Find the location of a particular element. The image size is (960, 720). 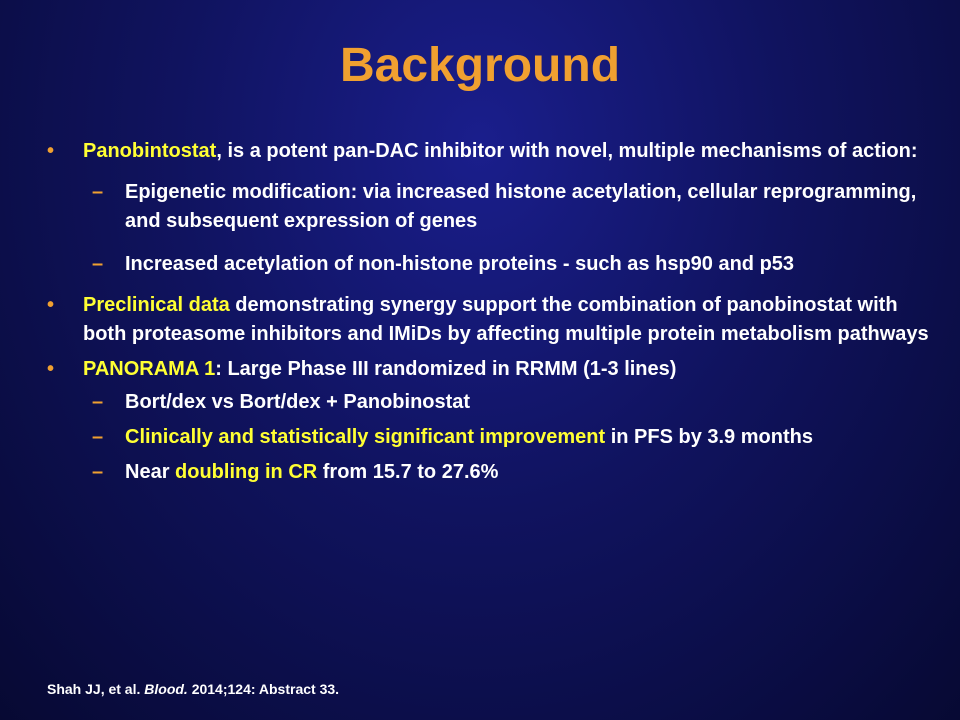

sub-bullet-text: in PFS by 3.9 months is located at coordinates (709, 437).